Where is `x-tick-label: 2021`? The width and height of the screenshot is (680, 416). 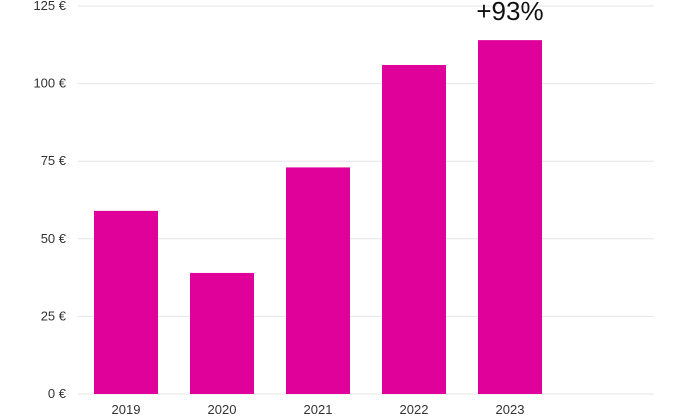
x-tick-label: 2021 is located at coordinates (318, 409).